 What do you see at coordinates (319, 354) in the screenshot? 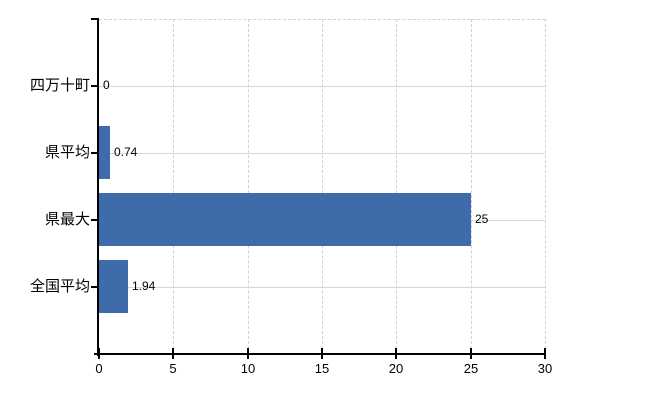
I see `x-axis-line` at bounding box center [319, 354].